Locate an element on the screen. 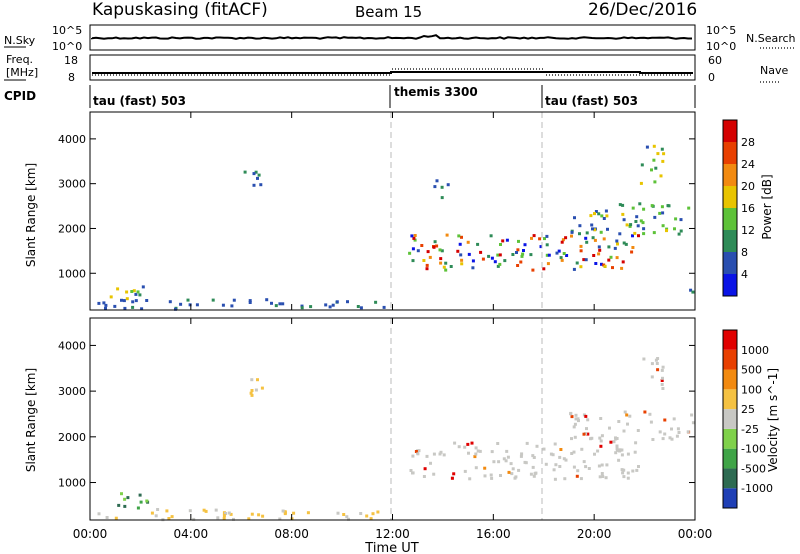  noise-frame is located at coordinates (392, 37).